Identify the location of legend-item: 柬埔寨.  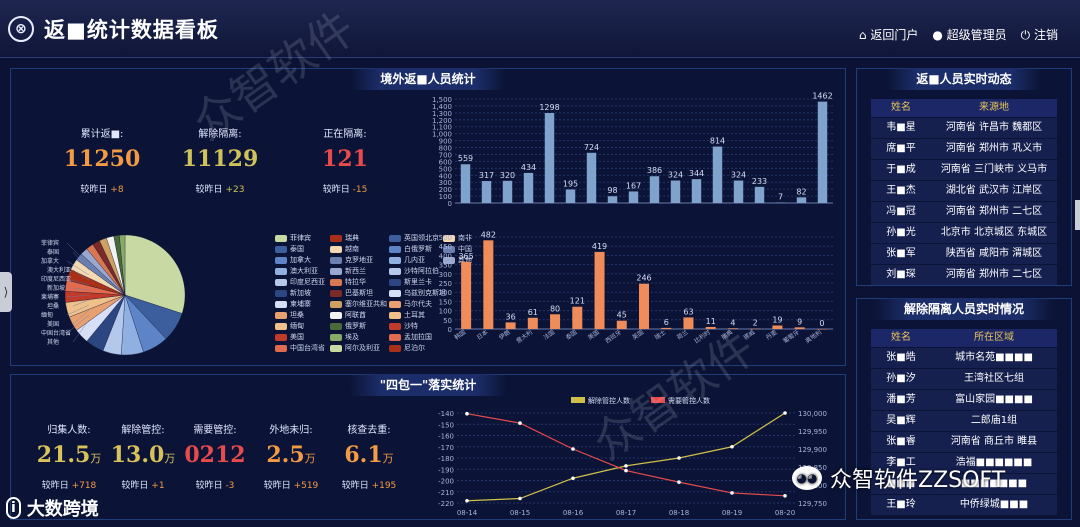
(300, 304).